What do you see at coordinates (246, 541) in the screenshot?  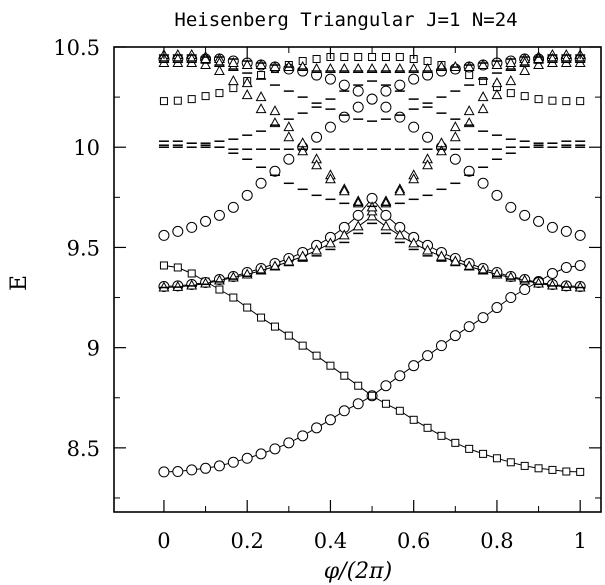 I see `x-tick-label: 0.2` at bounding box center [246, 541].